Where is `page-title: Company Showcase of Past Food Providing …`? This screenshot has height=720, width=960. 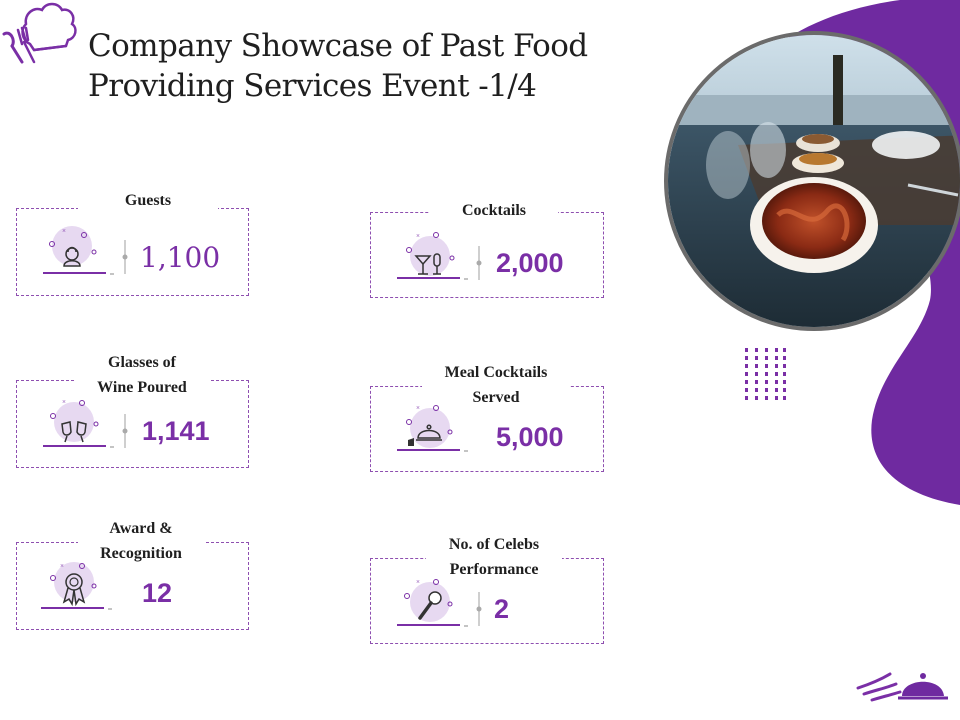 page-title: Company Showcase of Past Food Providing … is located at coordinates (358, 66).